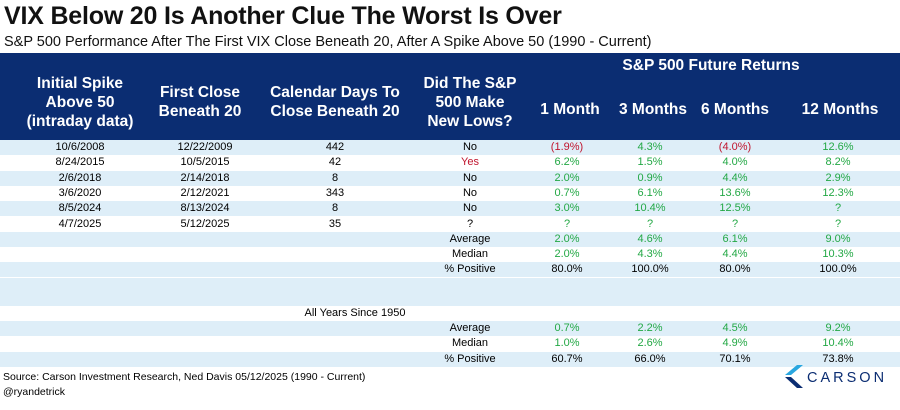 The height and width of the screenshot is (410, 900). Describe the element at coordinates (335, 102) in the screenshot. I see `header-calendar-days: Calendar Days To Close Beneath 20` at that location.